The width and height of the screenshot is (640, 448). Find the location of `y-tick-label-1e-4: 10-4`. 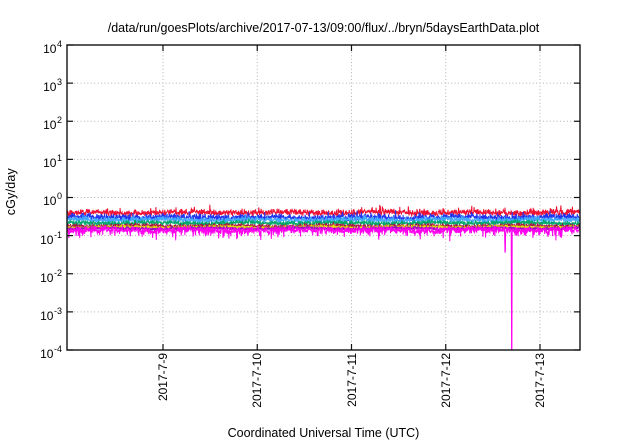

y-tick-label-1e-4: 10-4 is located at coordinates (40, 351).